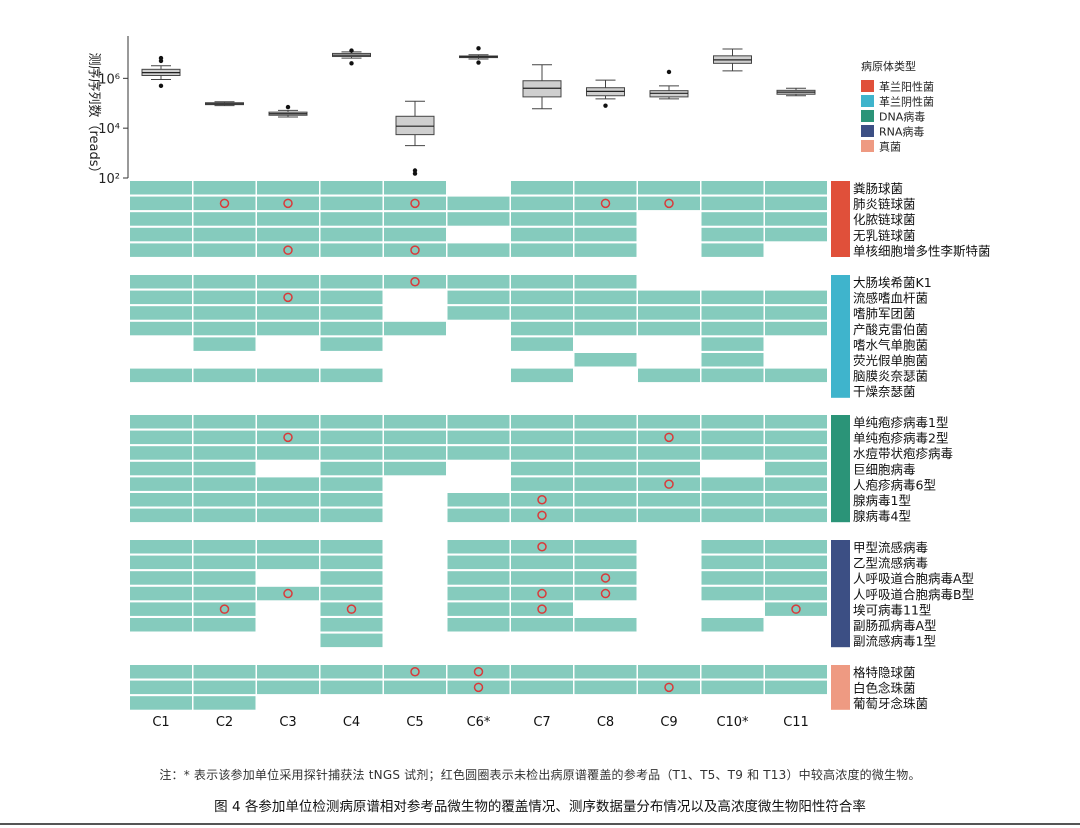  Describe the element at coordinates (913, 594) in the screenshot. I see `pathogen-label: 人呼吸道合胞病毒B型` at that location.